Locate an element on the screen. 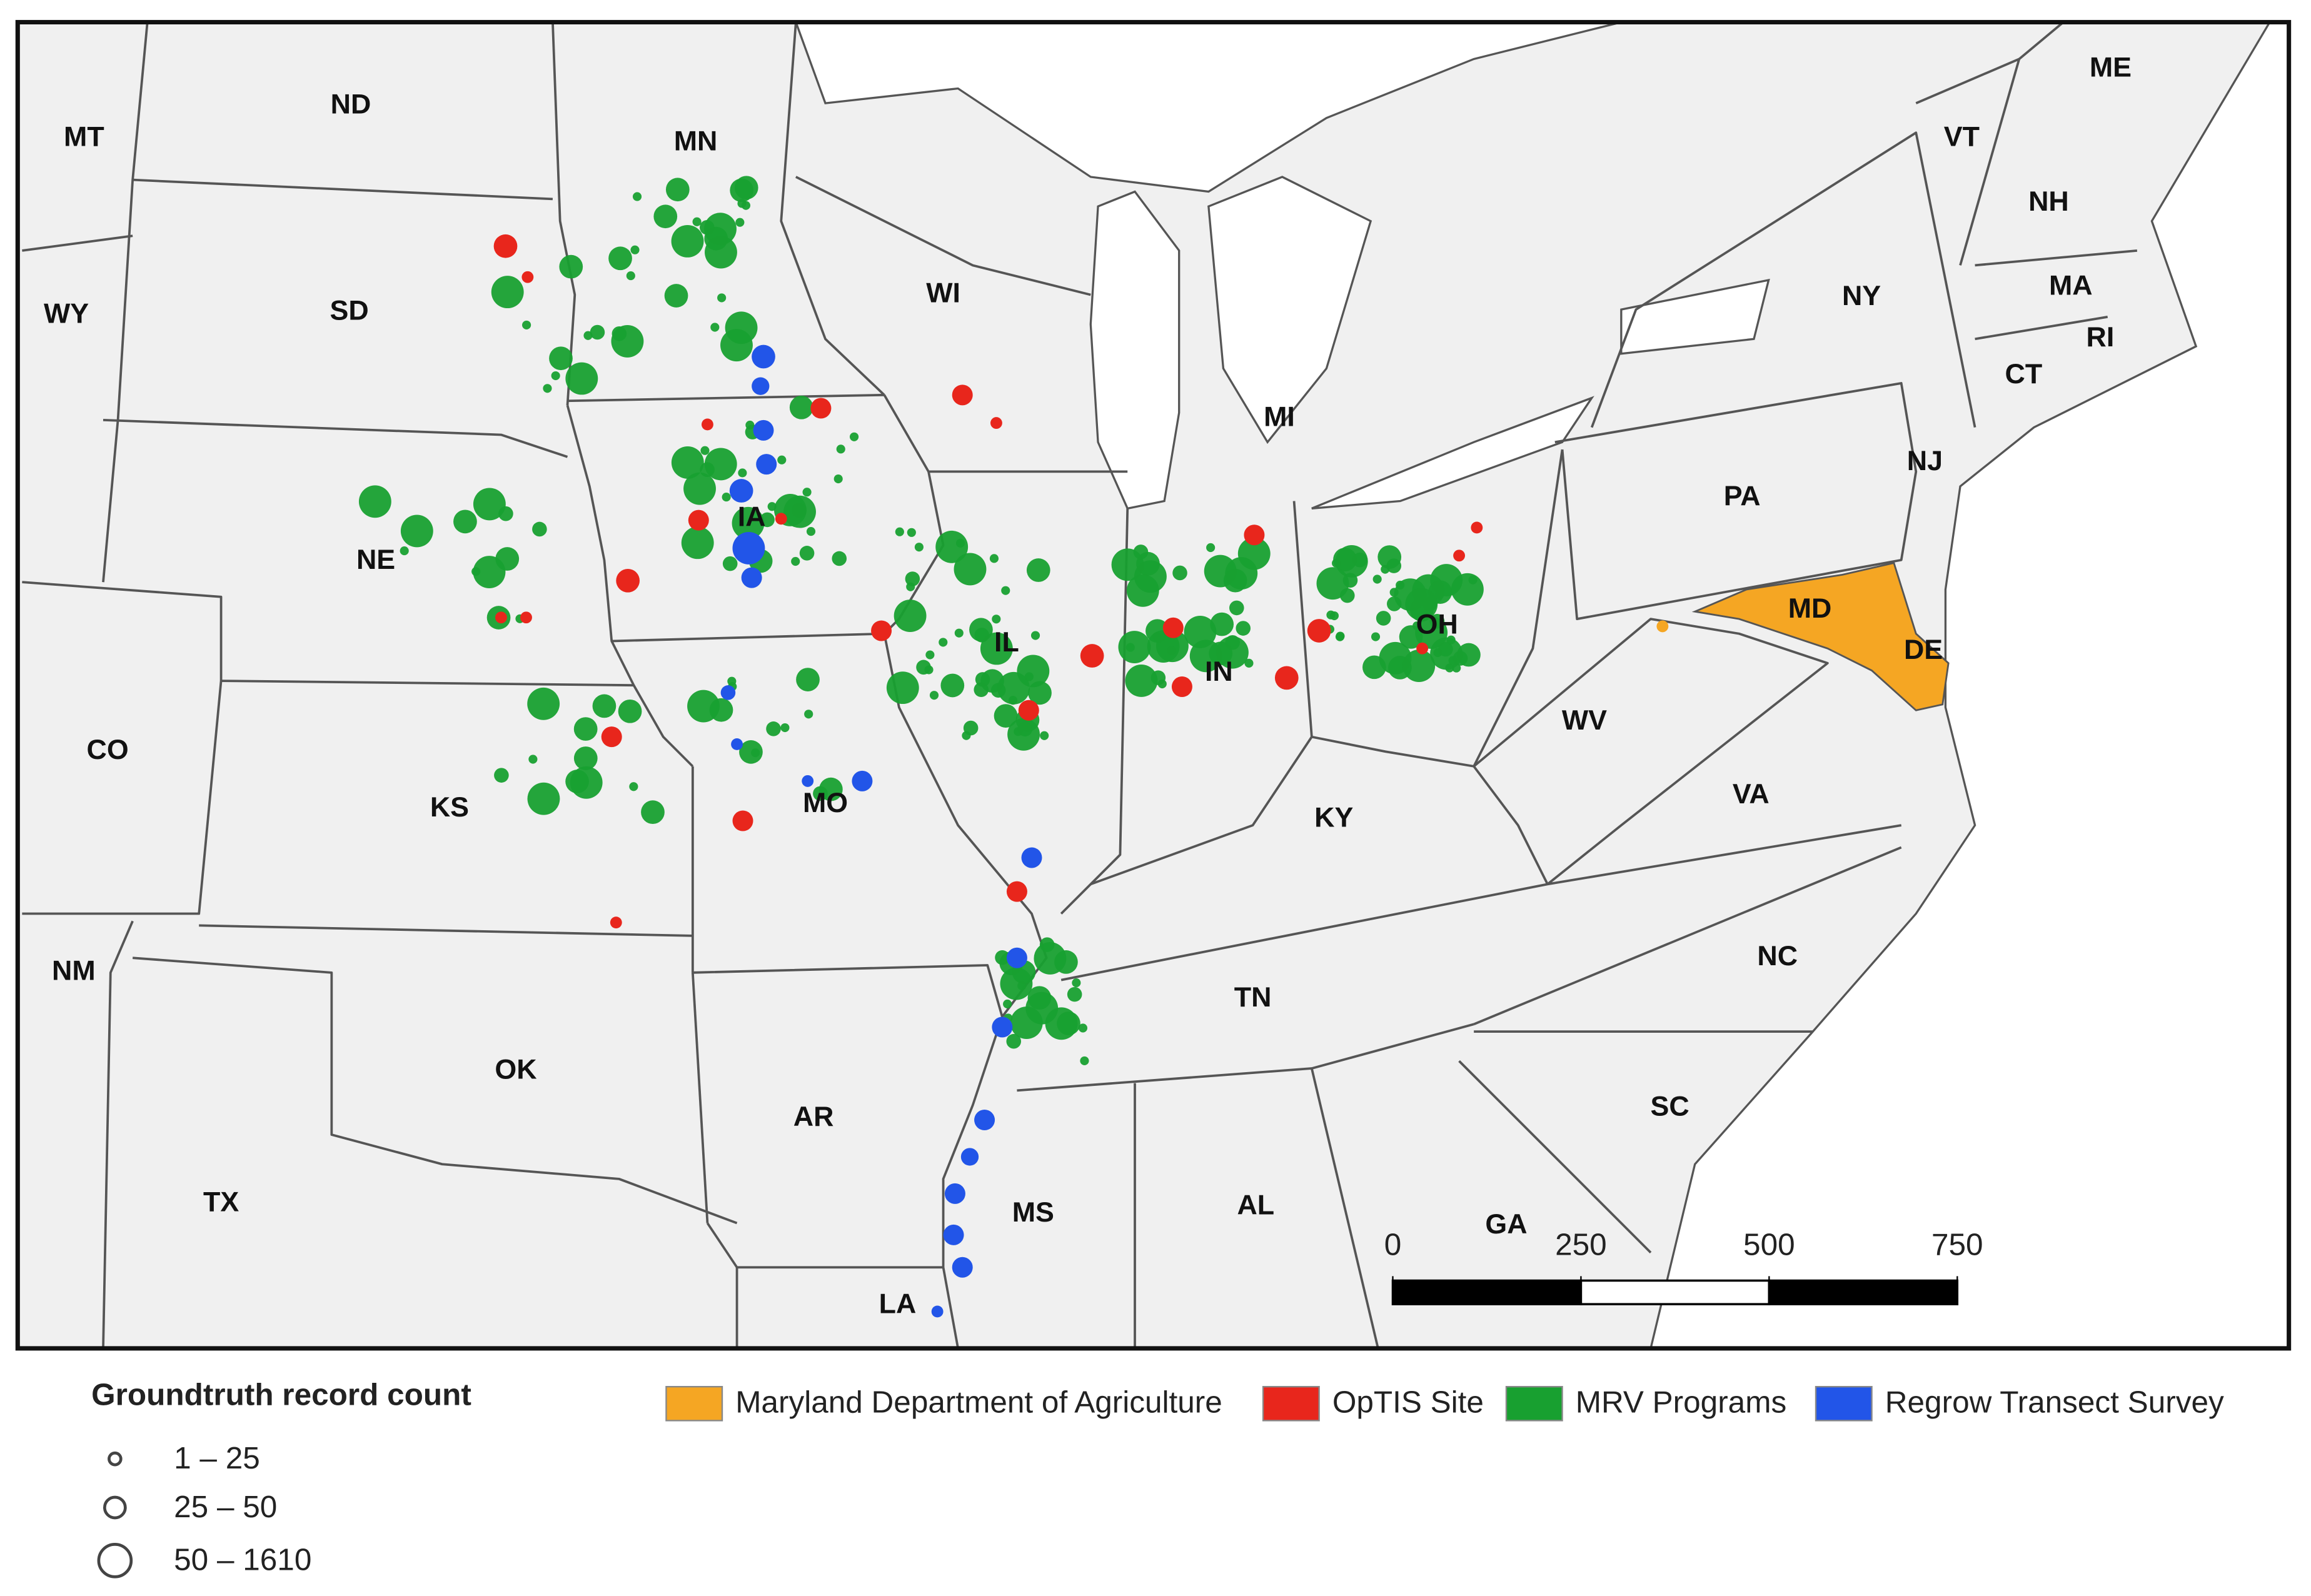  state-label: ME is located at coordinates (2111, 67).